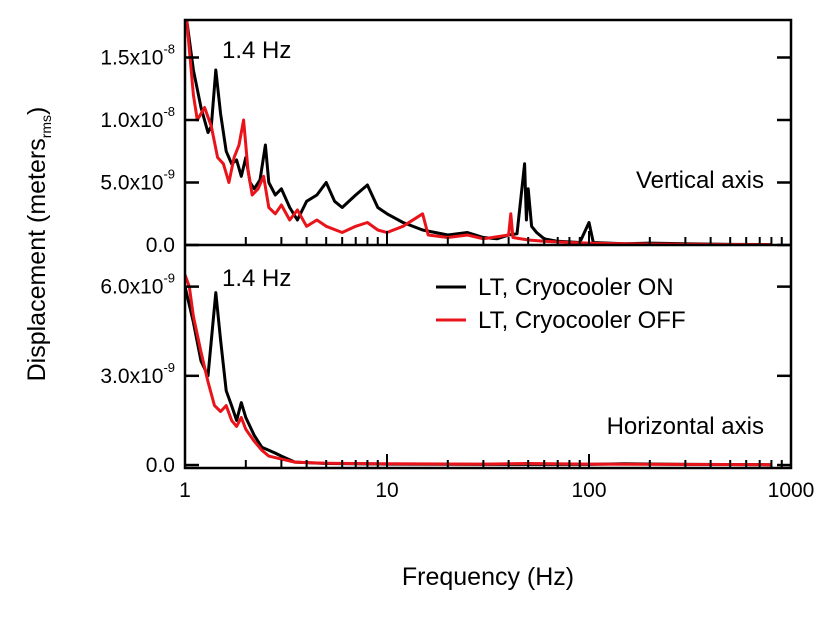  Describe the element at coordinates (561, 304) in the screenshot. I see `legend: LT, Cryocooler ON LT, Cryocooler OFF` at that location.